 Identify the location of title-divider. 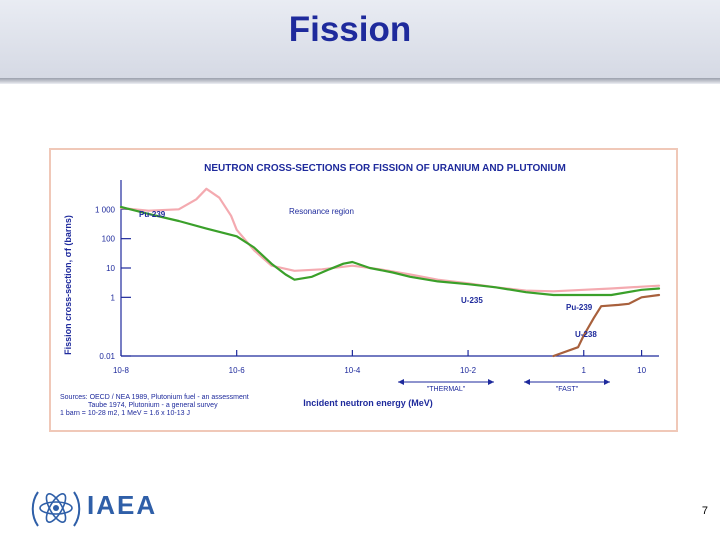
(360, 81).